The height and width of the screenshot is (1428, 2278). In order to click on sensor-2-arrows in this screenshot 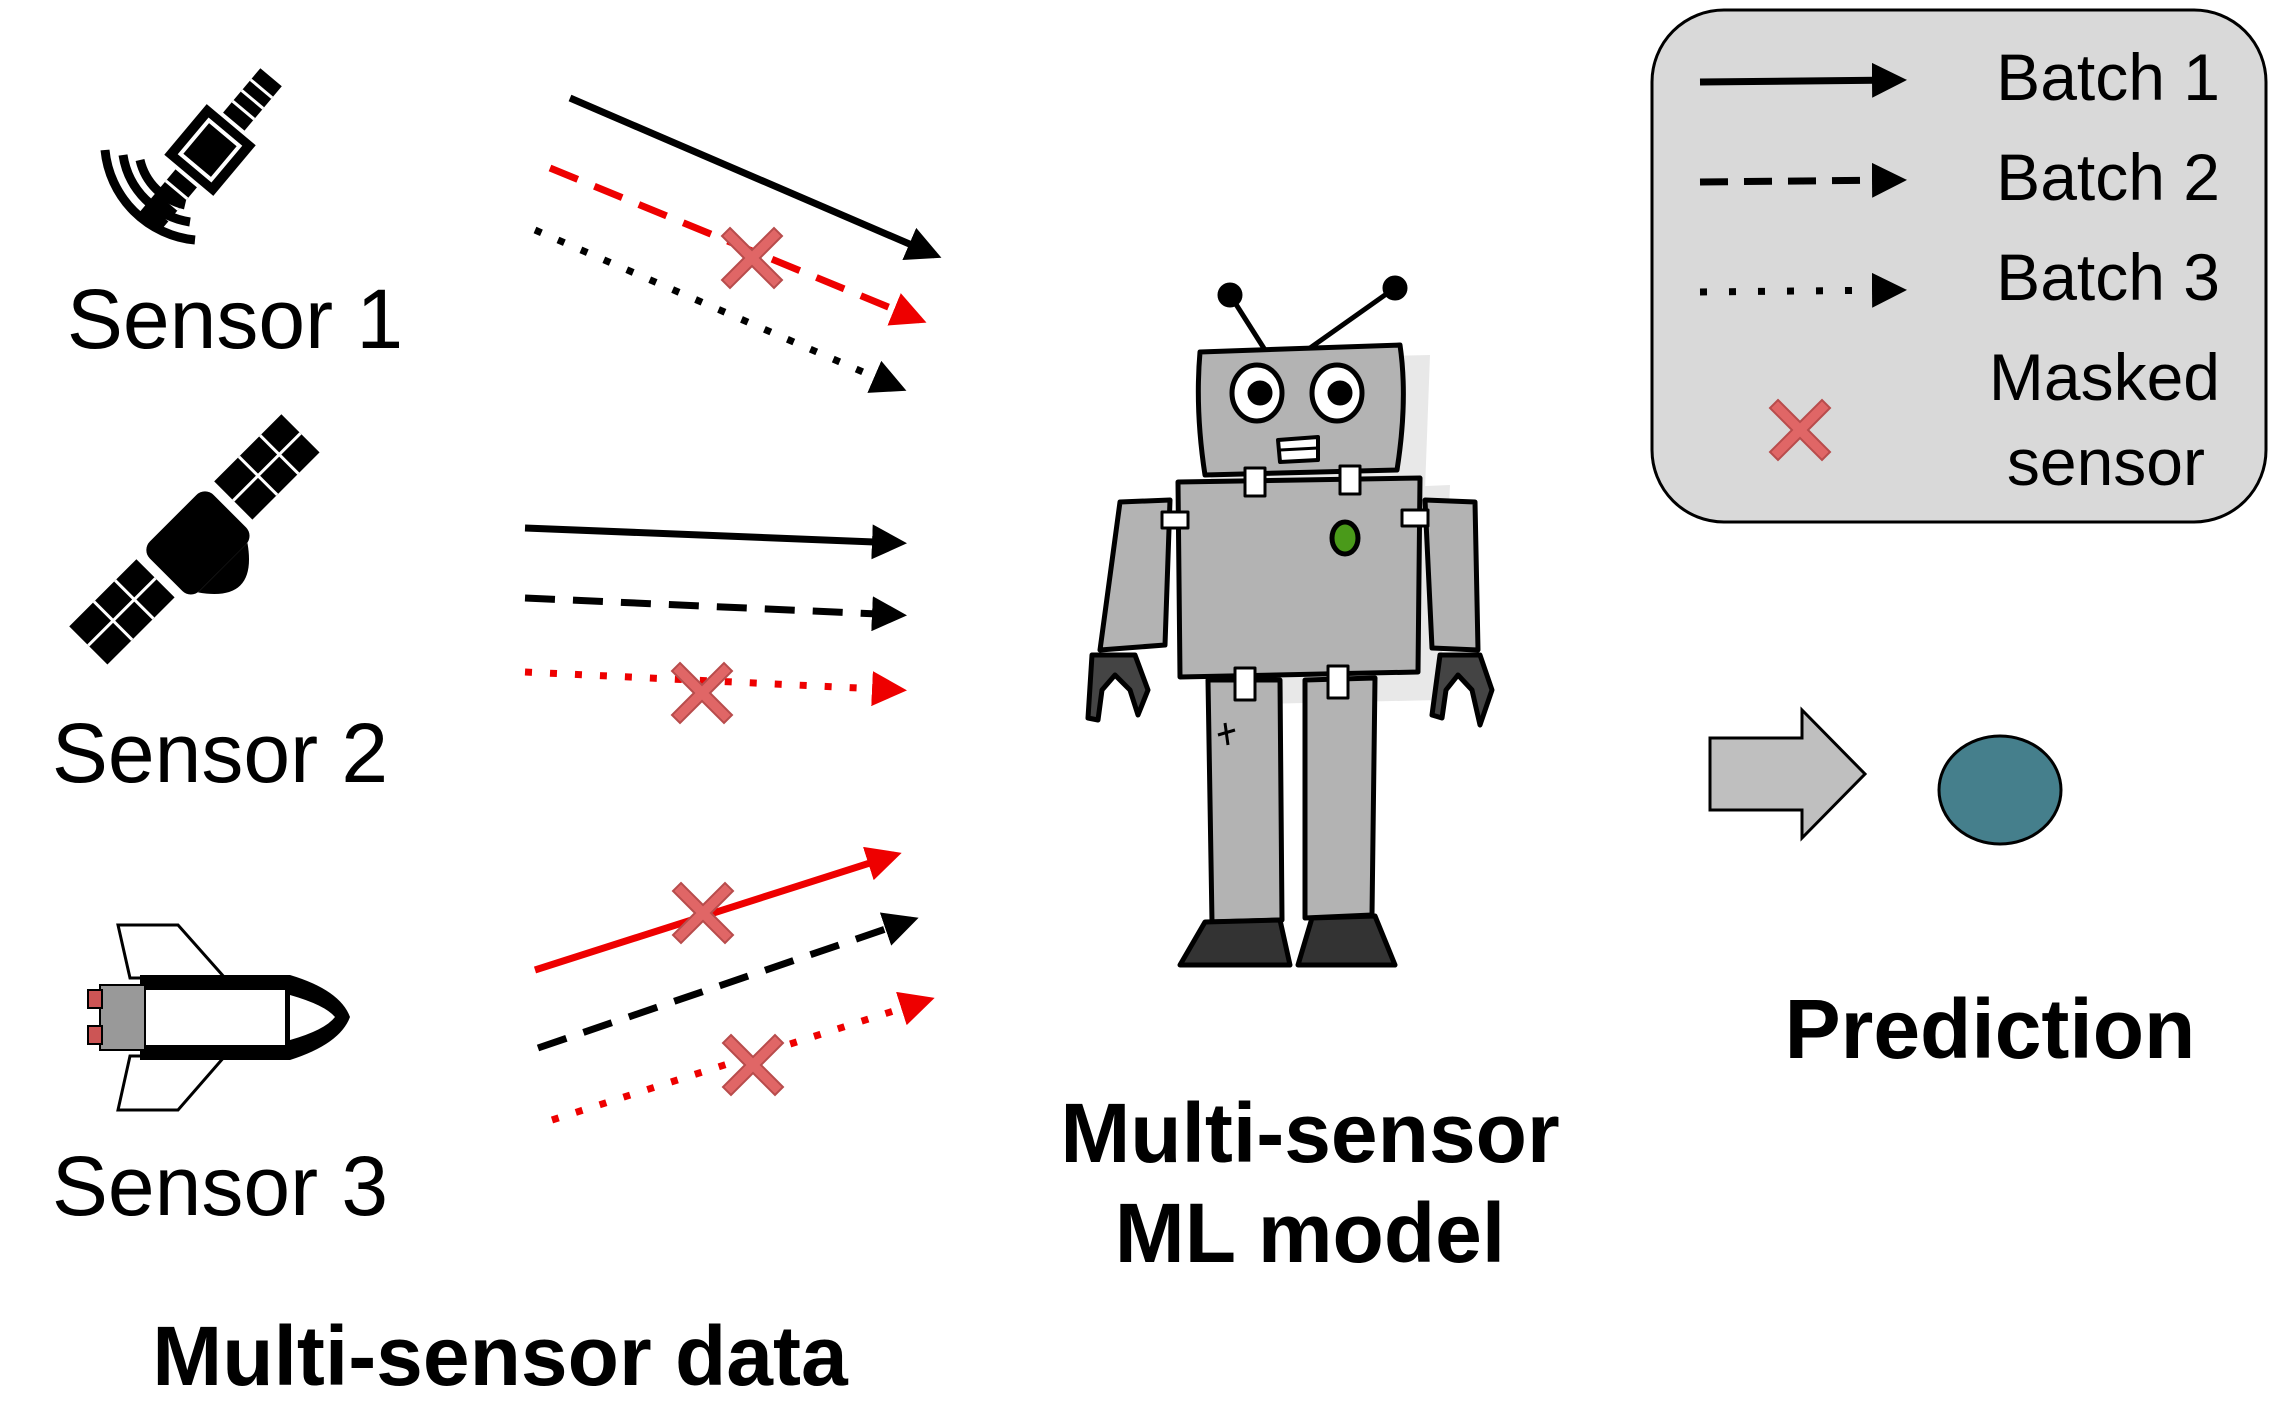, I will do `click(715, 624)`.